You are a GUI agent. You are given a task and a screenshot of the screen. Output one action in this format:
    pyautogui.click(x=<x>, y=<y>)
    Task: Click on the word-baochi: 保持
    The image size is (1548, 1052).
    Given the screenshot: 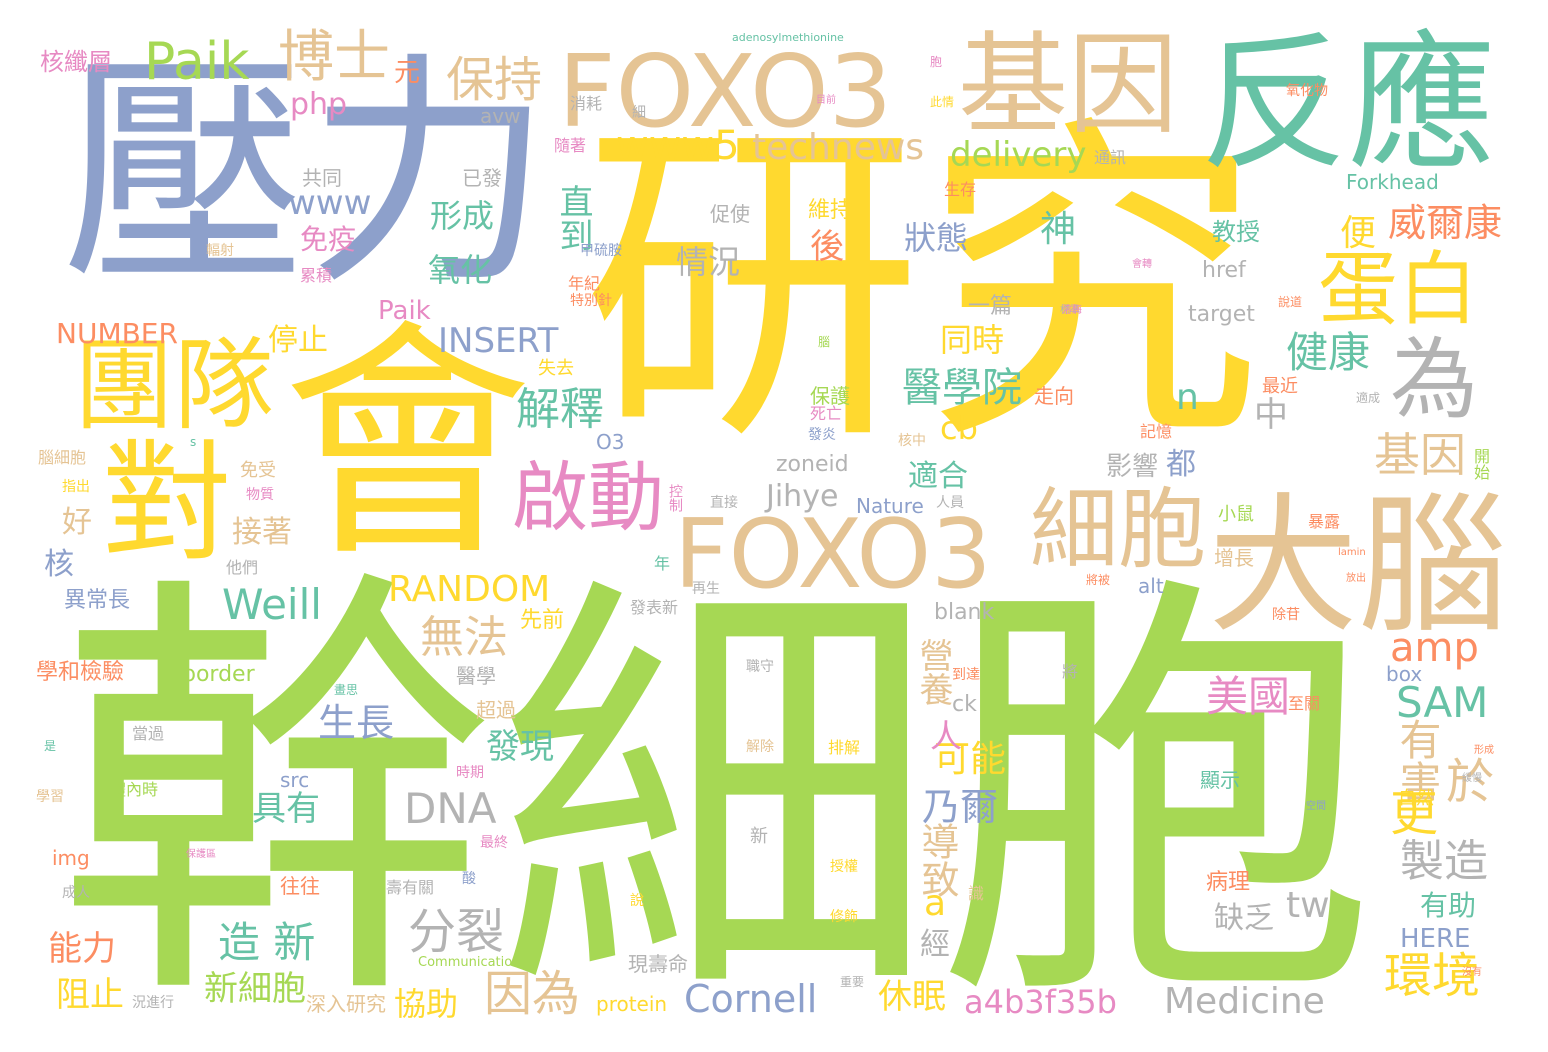 What is the action you would take?
    pyautogui.click(x=494, y=80)
    